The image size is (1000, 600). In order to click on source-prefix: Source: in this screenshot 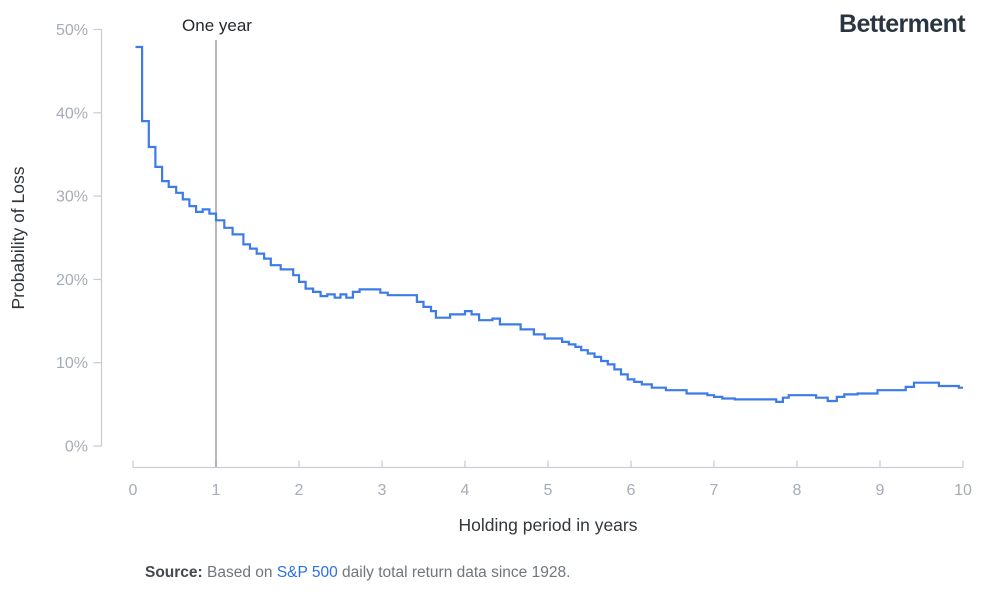, I will do `click(174, 572)`.